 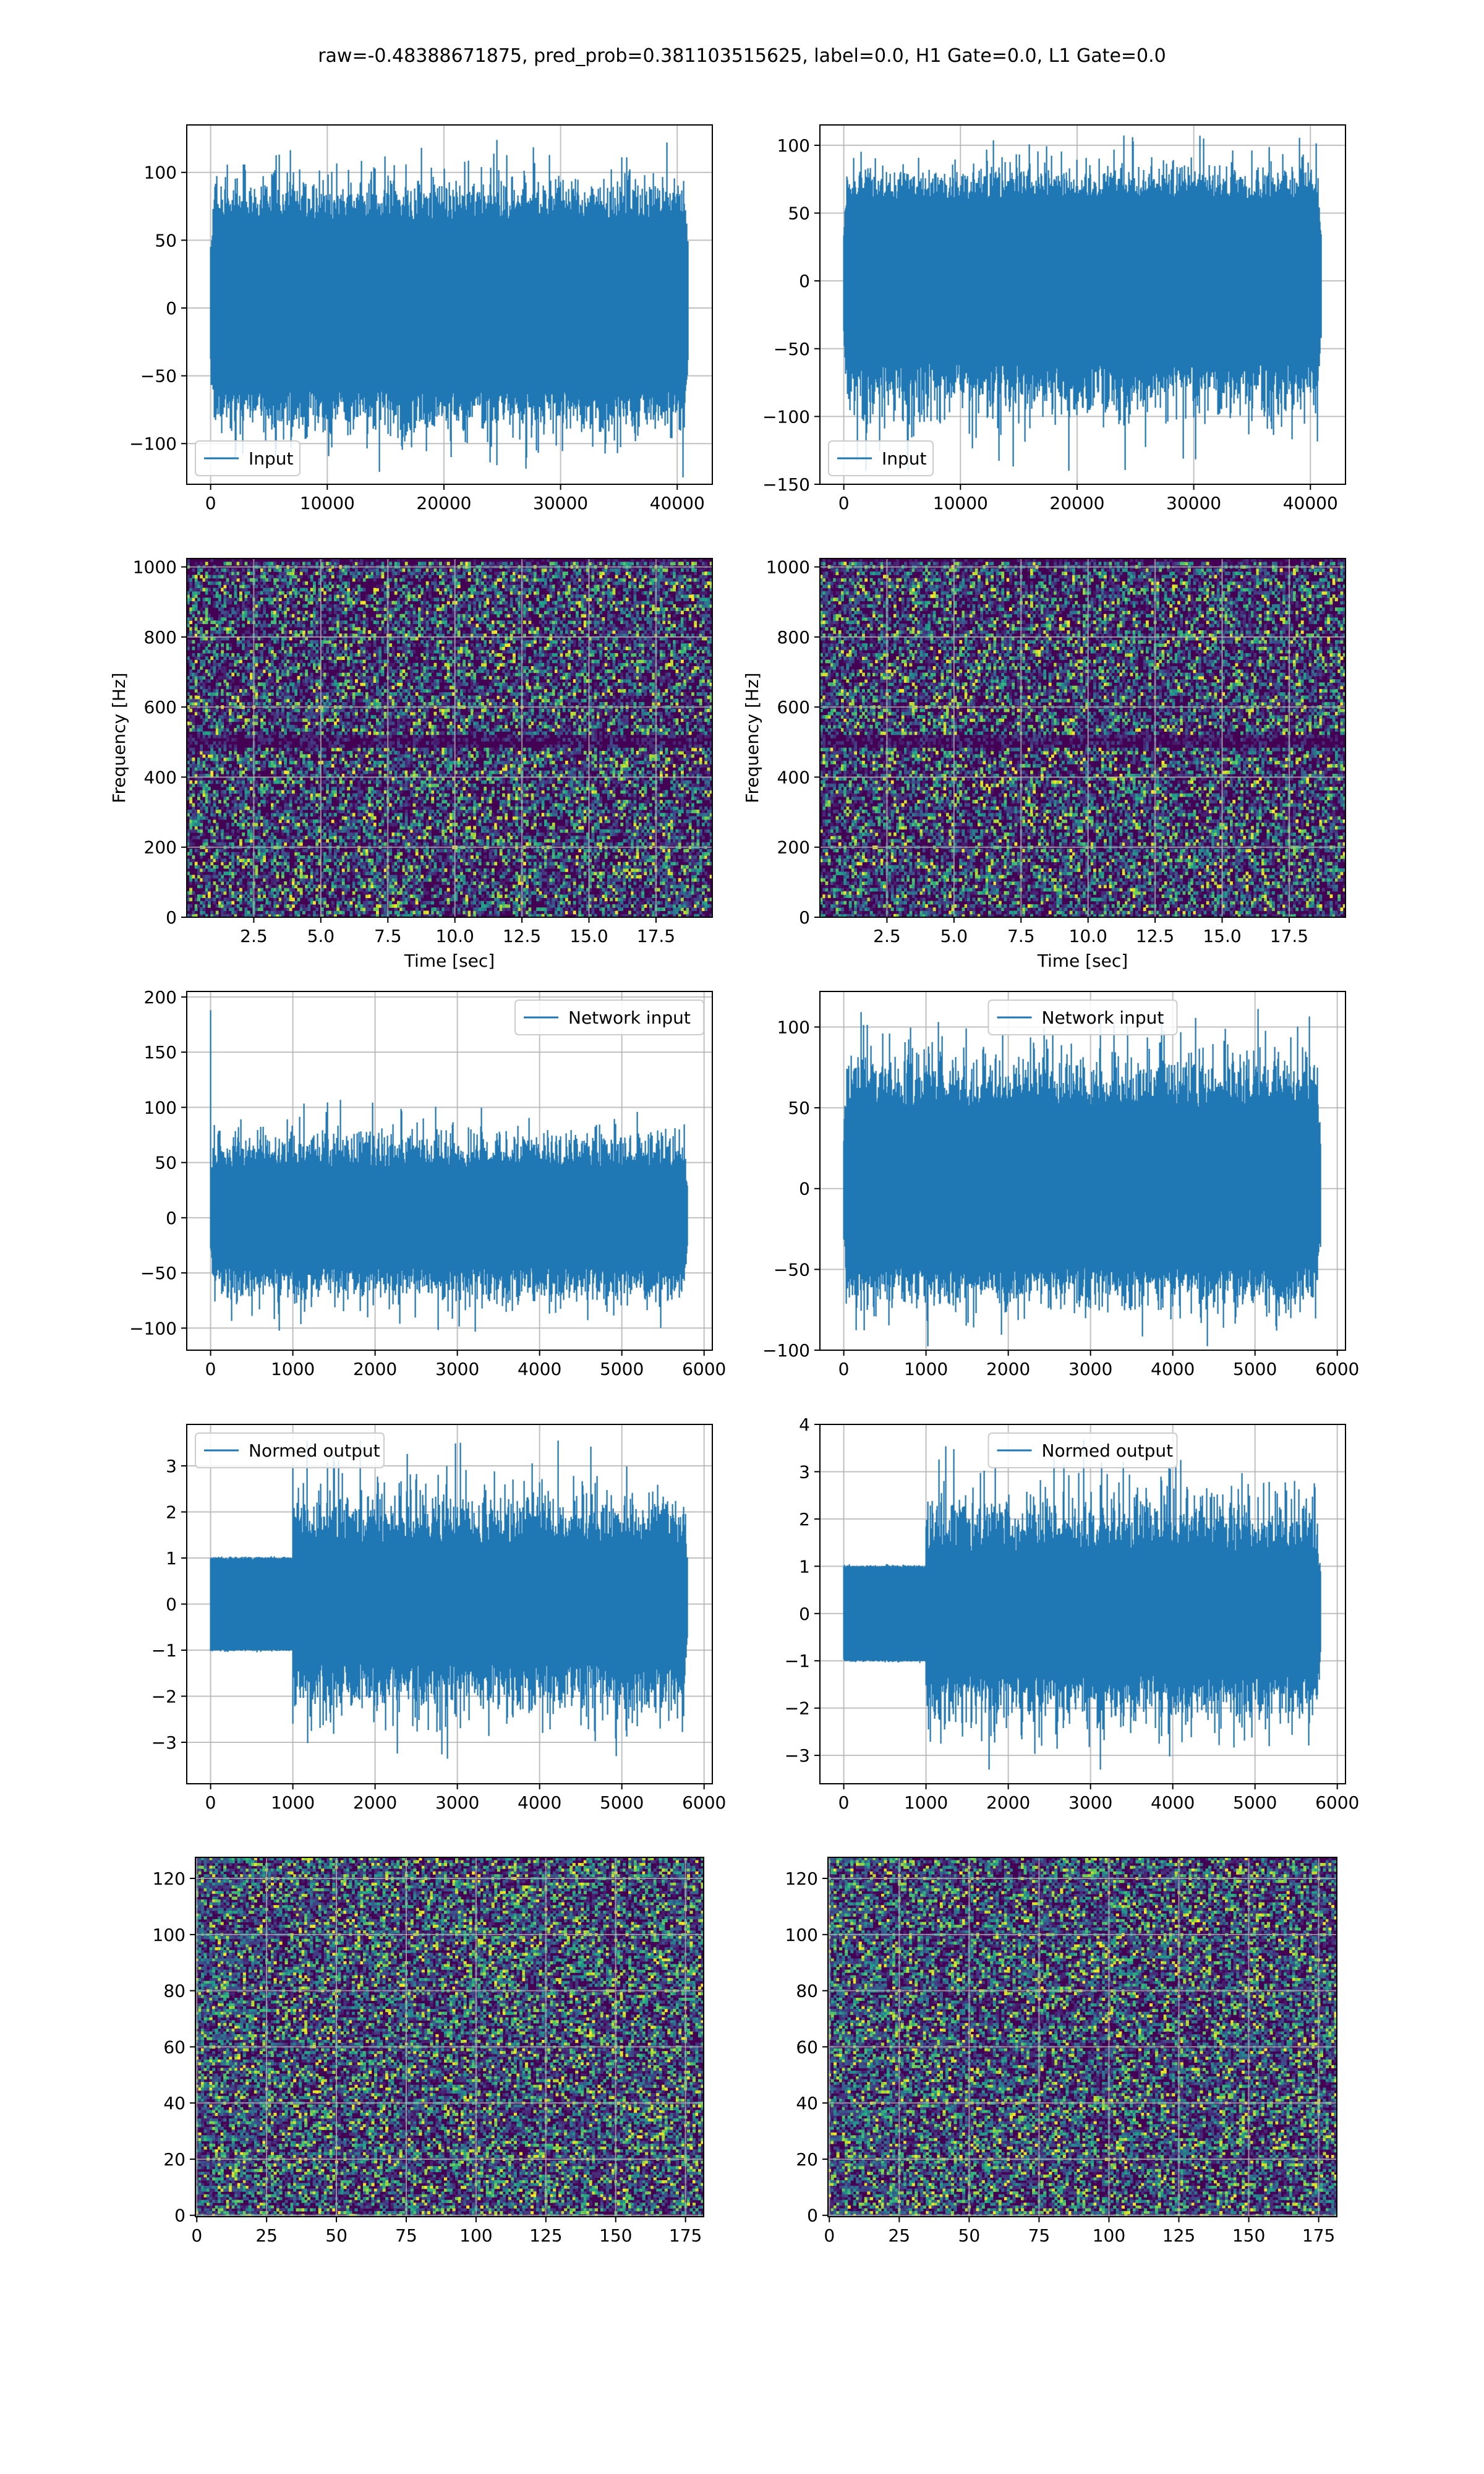 I want to click on l1-network-input-xtick-label: 0, so click(x=844, y=1369).